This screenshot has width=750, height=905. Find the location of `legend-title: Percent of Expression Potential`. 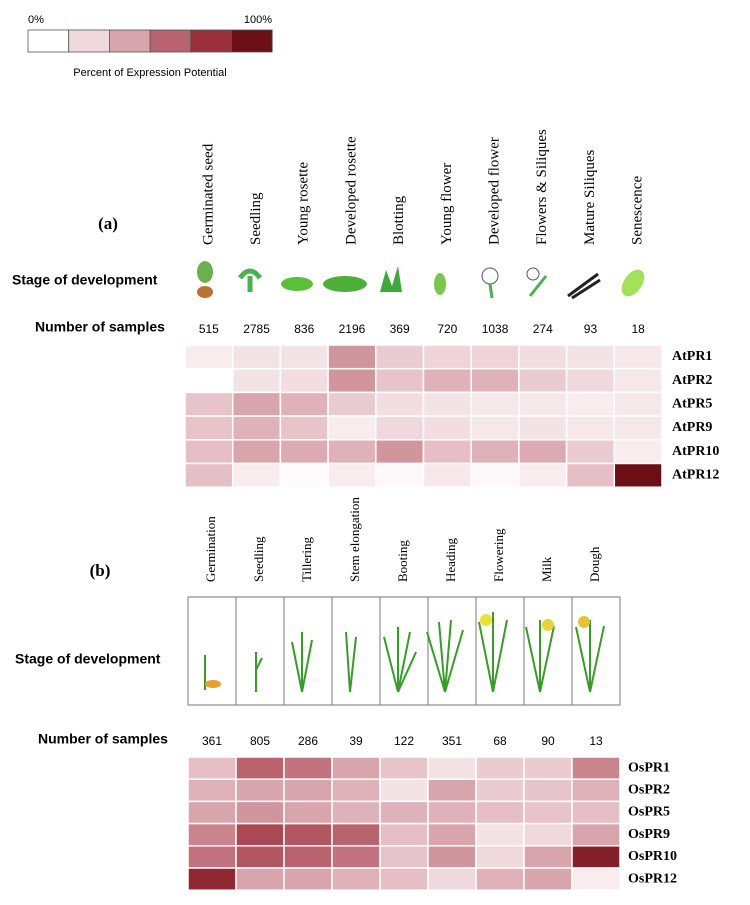

legend-title: Percent of Expression Potential is located at coordinates (149, 73).